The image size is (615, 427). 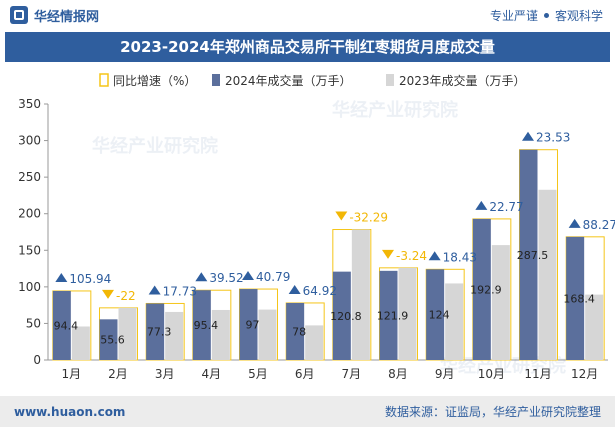 What do you see at coordinates (346, 316) in the screenshot?
I see `bar-2024-value-label: 120.8` at bounding box center [346, 316].